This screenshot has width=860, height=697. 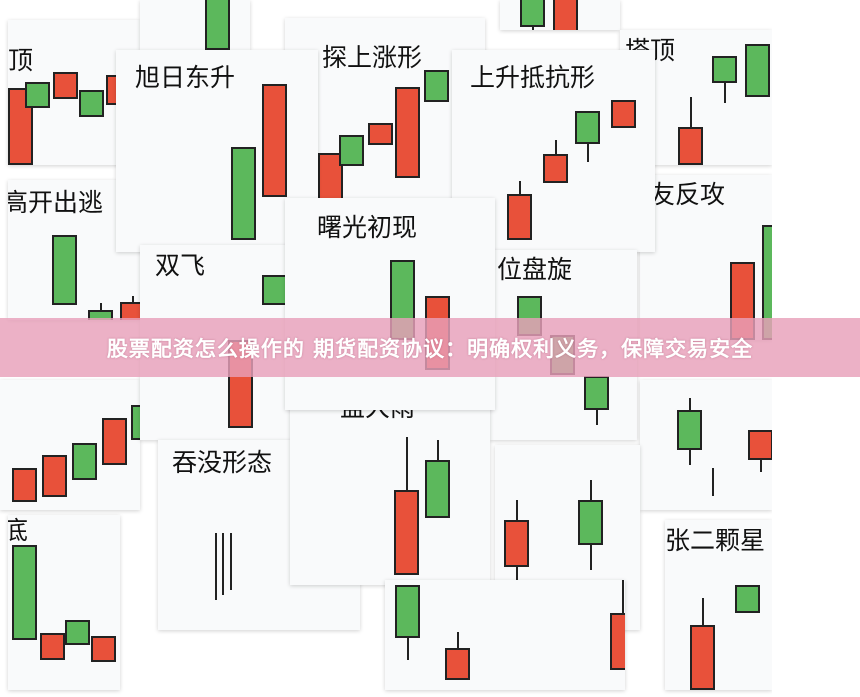 What do you see at coordinates (372, 57) in the screenshot?
I see `pattern-name: 探上涨形` at bounding box center [372, 57].